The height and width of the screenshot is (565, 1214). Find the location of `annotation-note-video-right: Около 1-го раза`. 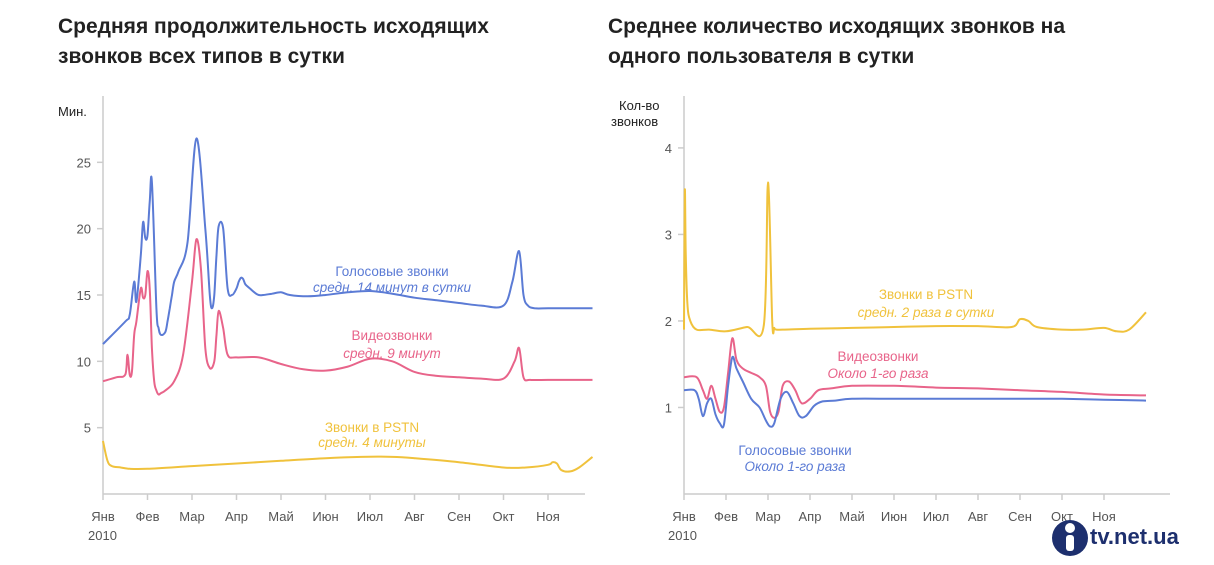

annotation-note-video-right: Около 1-го раза is located at coordinates (878, 373).